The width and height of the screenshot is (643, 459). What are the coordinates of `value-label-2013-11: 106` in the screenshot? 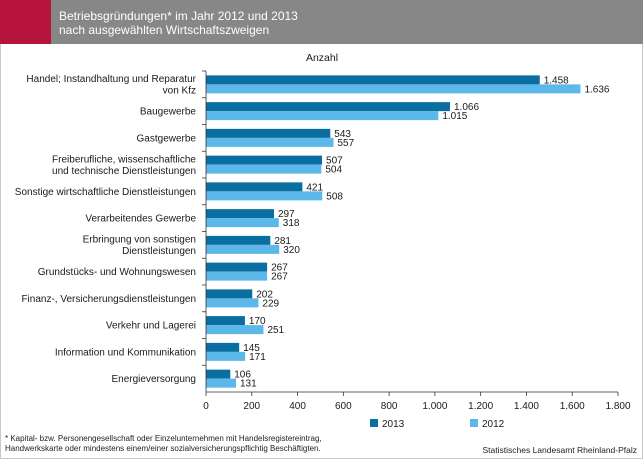 It's located at (242, 375).